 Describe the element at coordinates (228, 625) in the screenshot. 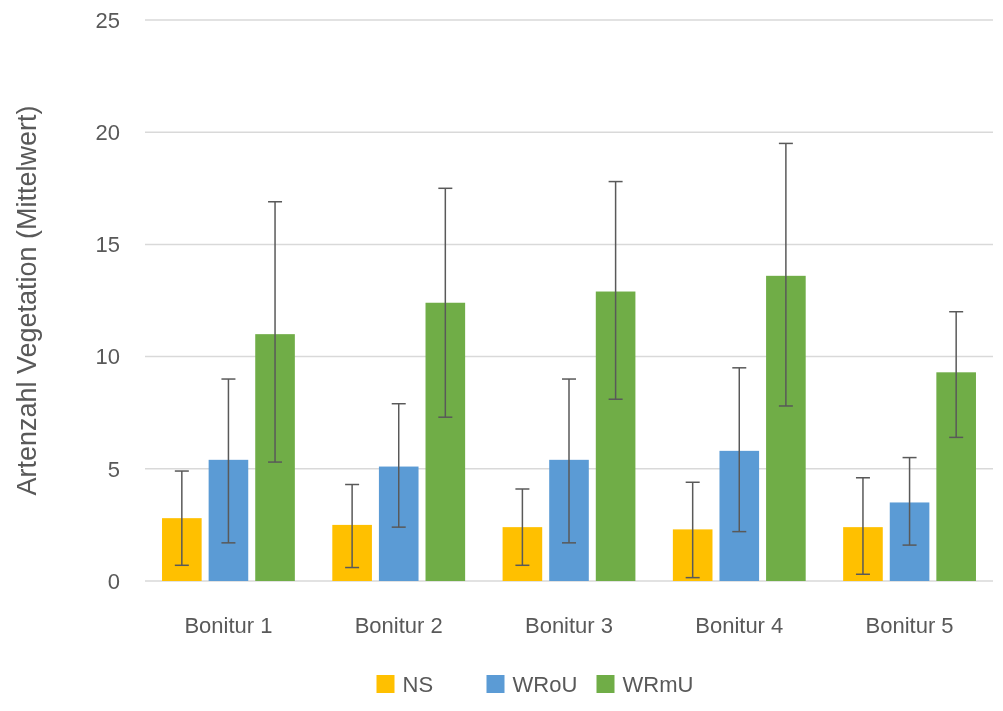

I see `x-tick-label: Bonitur 1` at that location.